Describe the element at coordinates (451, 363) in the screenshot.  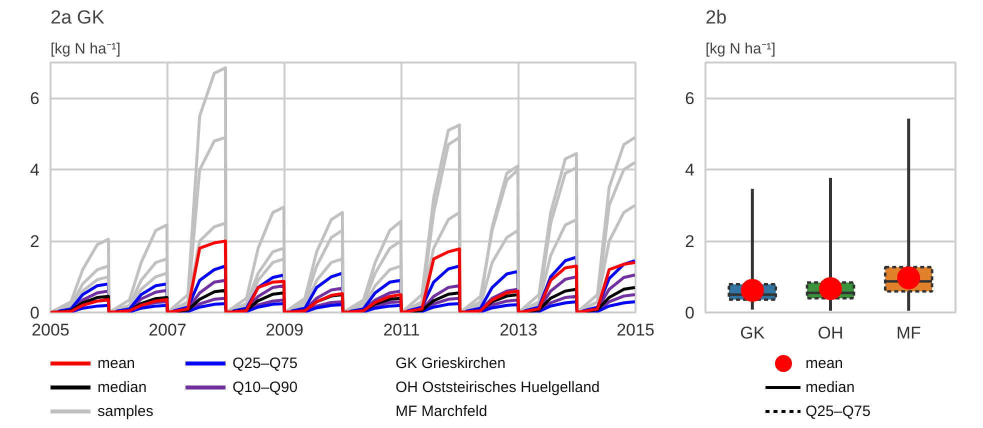
I see `text: GK Grieskirchen` at that location.